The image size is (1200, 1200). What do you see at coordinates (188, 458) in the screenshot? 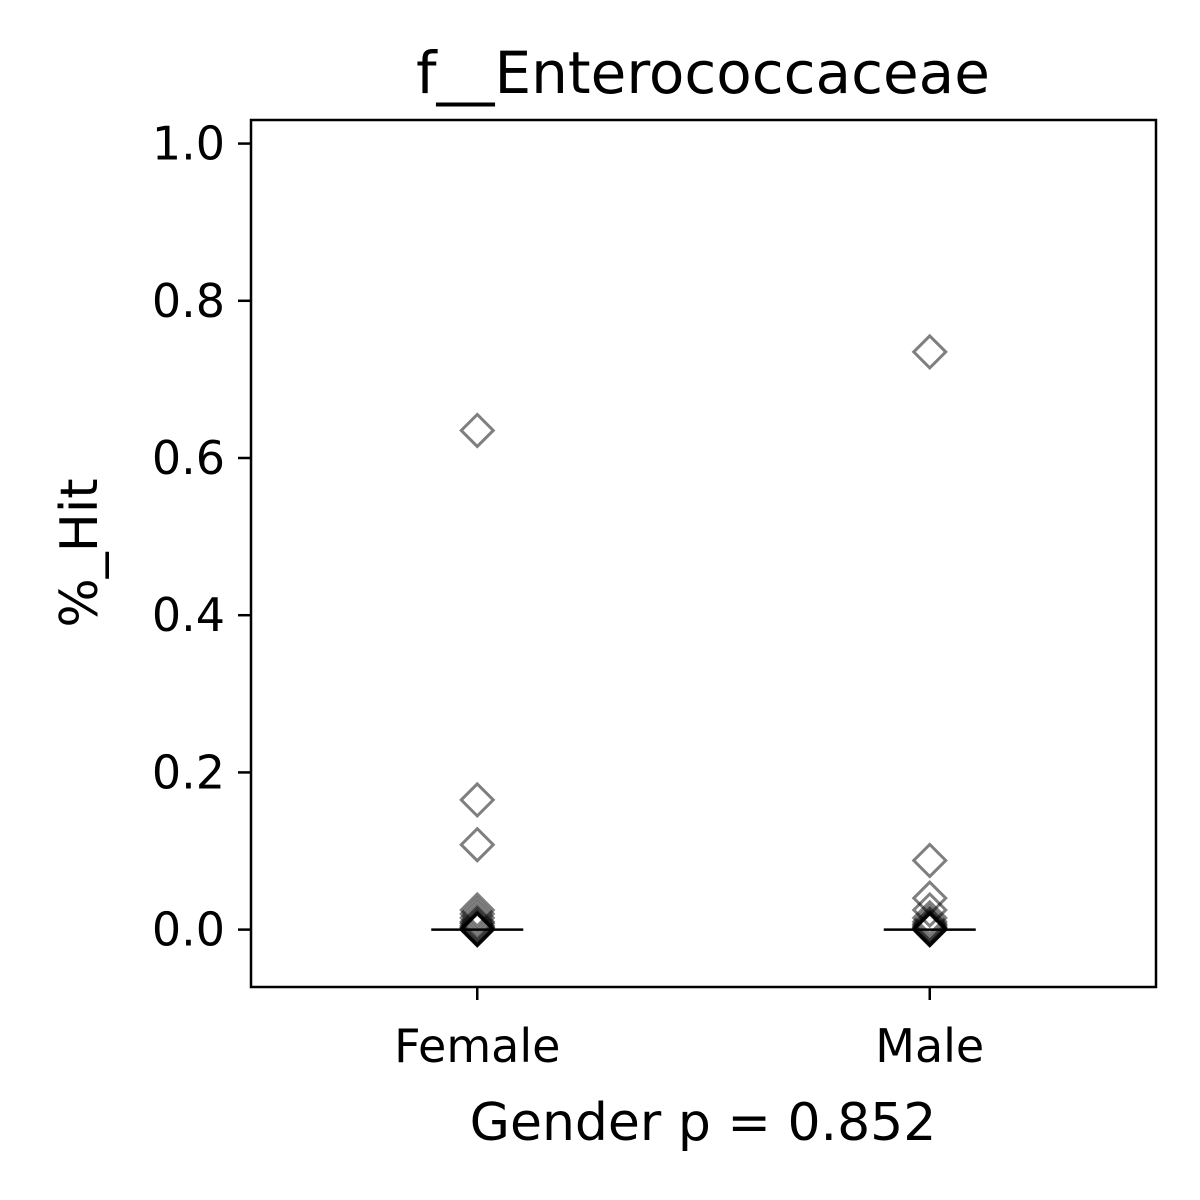
I see `y-tick-label: 0.6` at bounding box center [188, 458].